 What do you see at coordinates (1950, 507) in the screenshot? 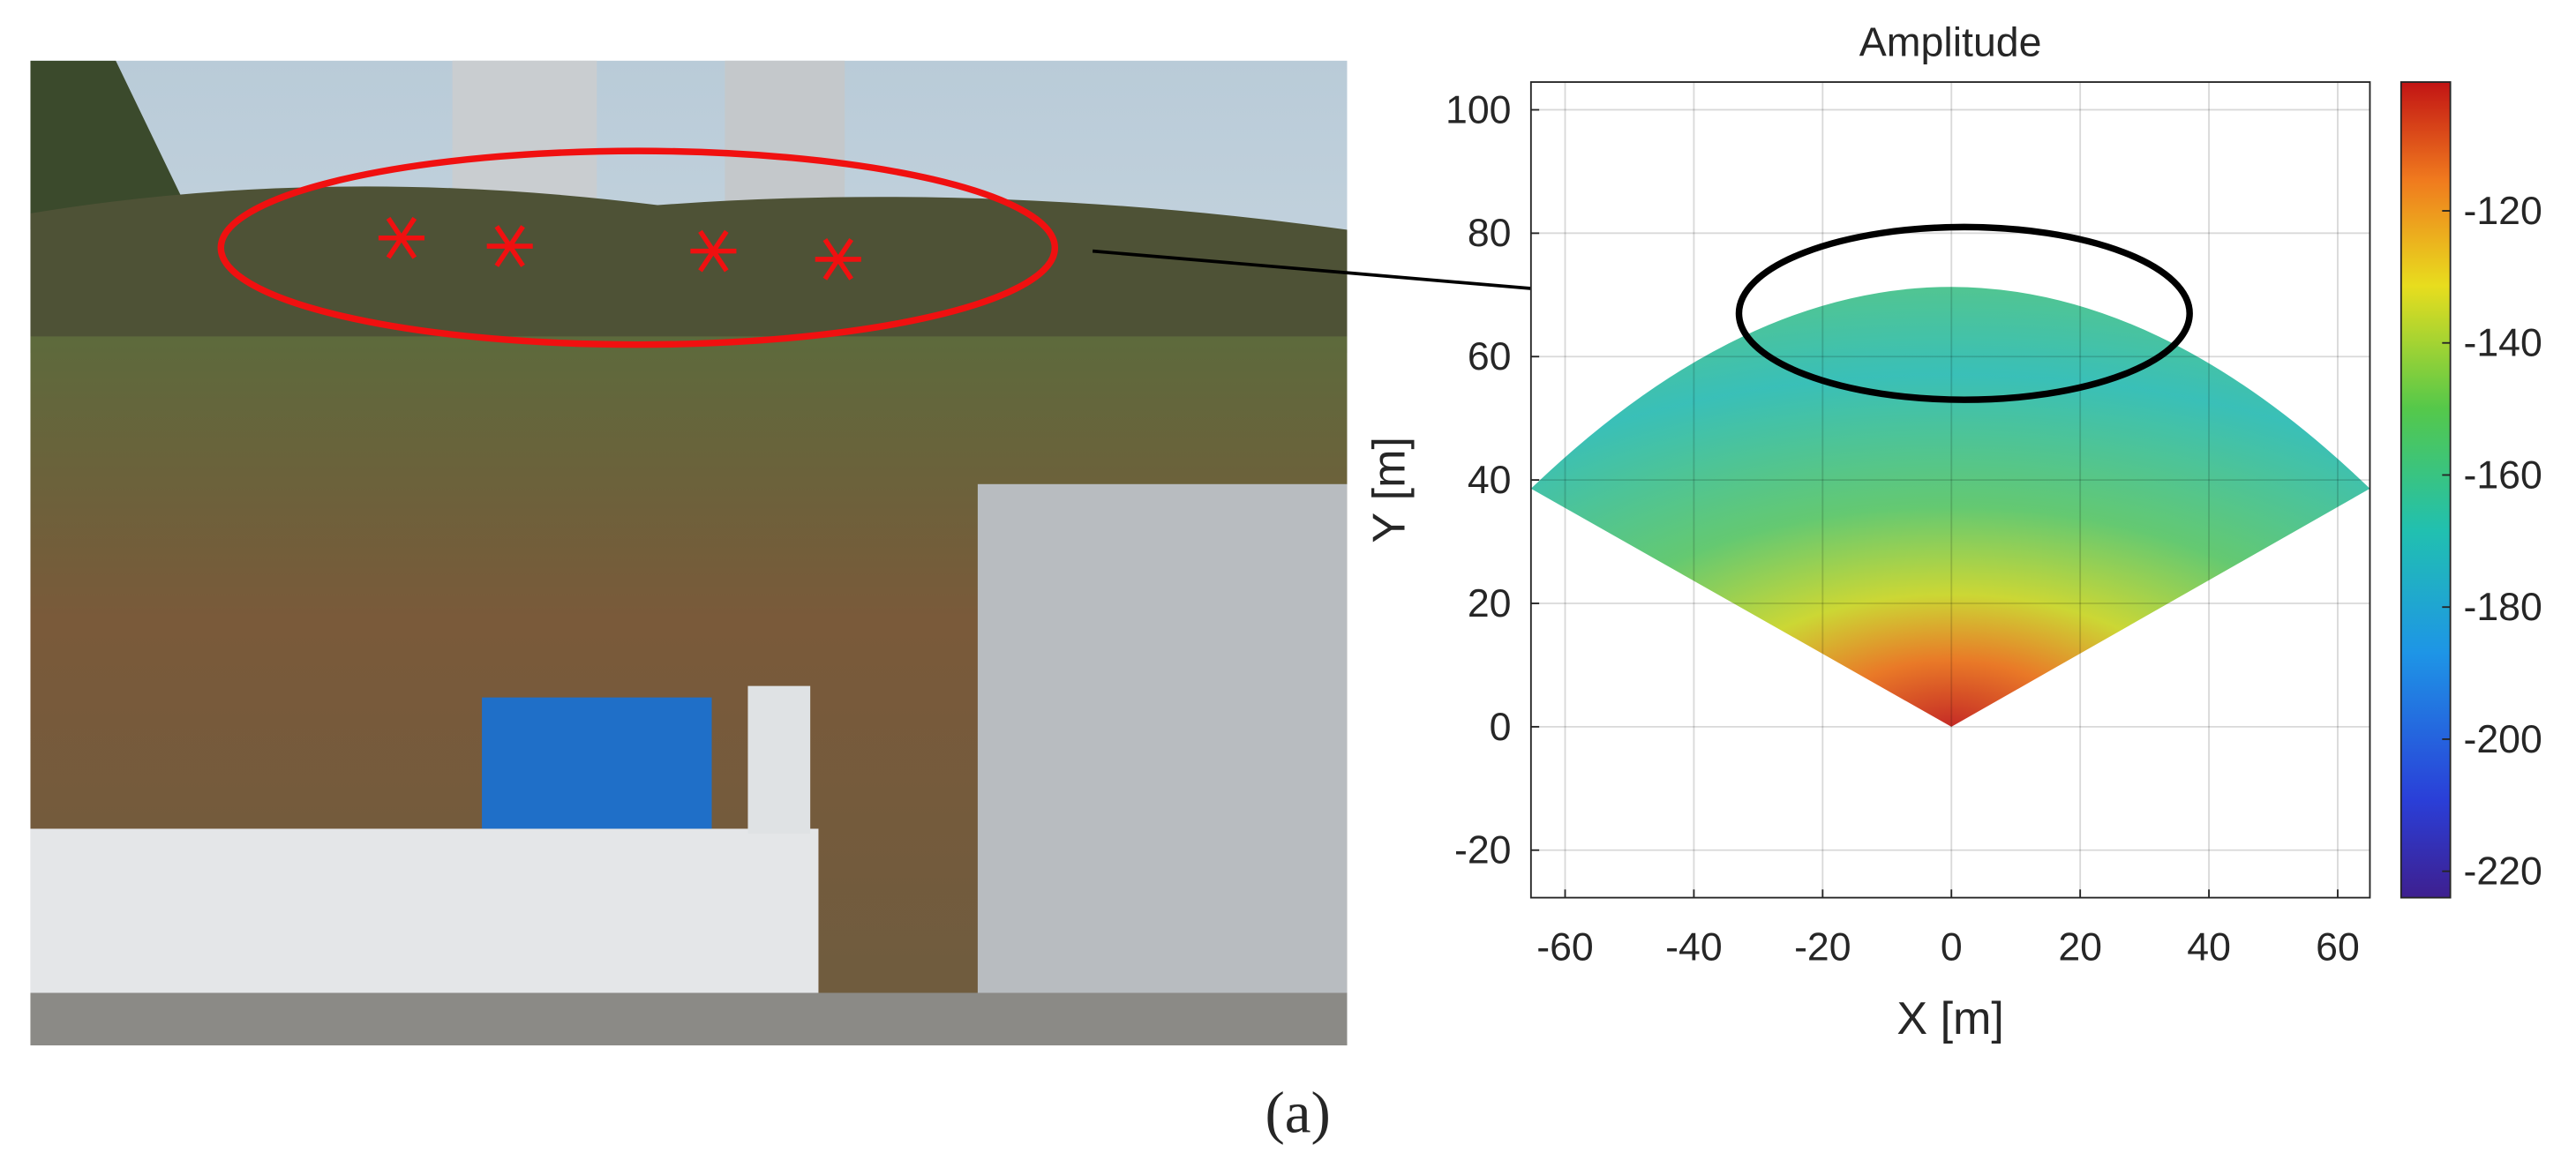
I see `amplitude-map` at bounding box center [1950, 507].